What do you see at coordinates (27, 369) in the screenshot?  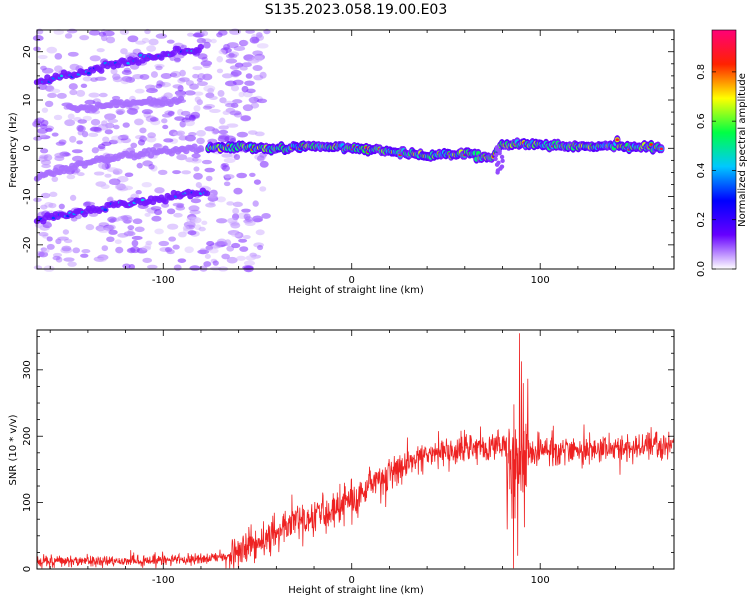 I see `y-tick-label: 300` at bounding box center [27, 369].